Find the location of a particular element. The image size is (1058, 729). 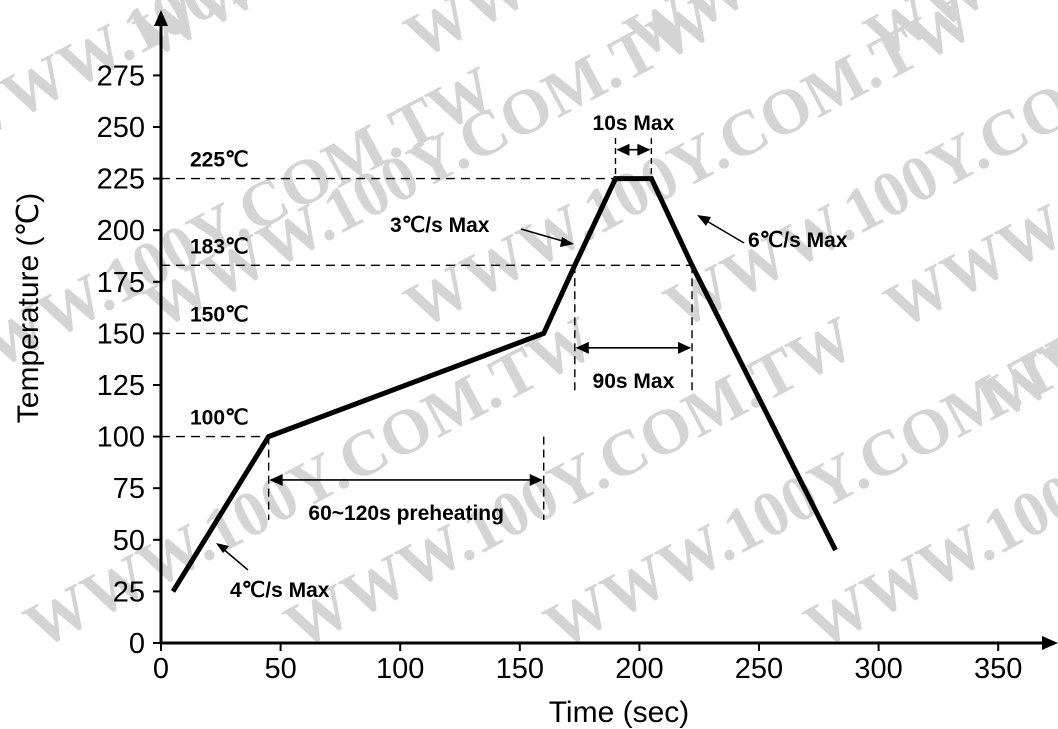

x-ticks: 0 50 100 150 200 250 300 350 is located at coordinates (587, 664).